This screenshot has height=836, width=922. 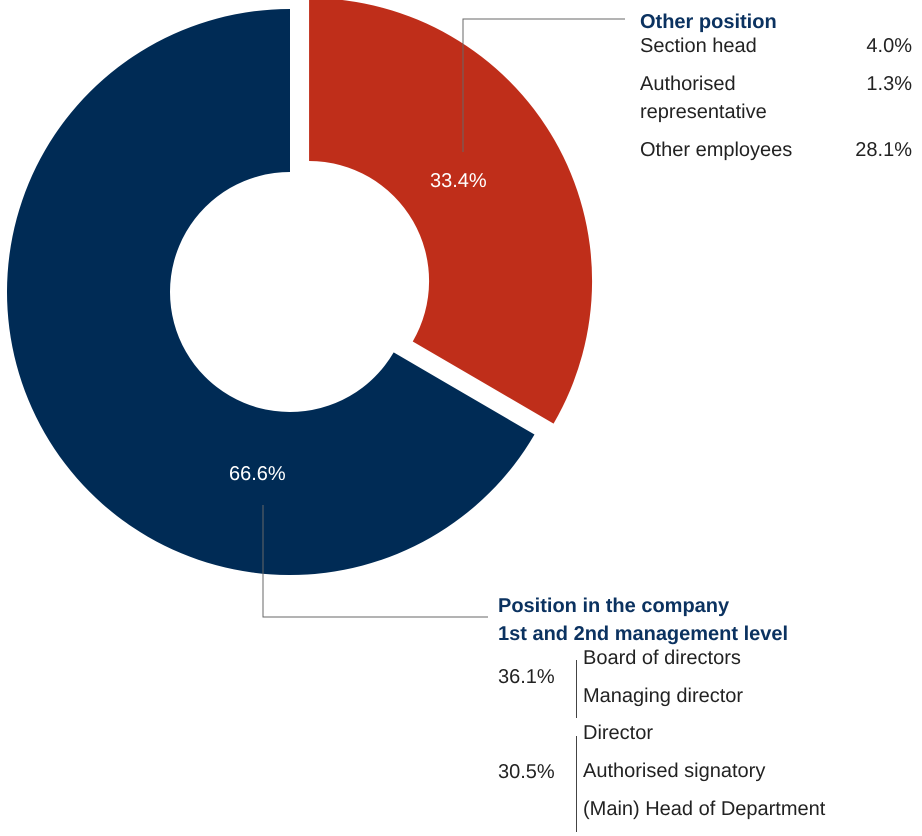 I want to click on text: 36.1%, so click(x=526, y=677).